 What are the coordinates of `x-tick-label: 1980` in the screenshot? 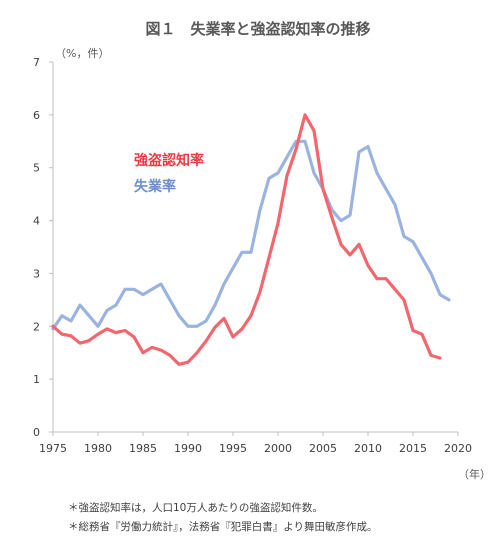 It's located at (98, 448).